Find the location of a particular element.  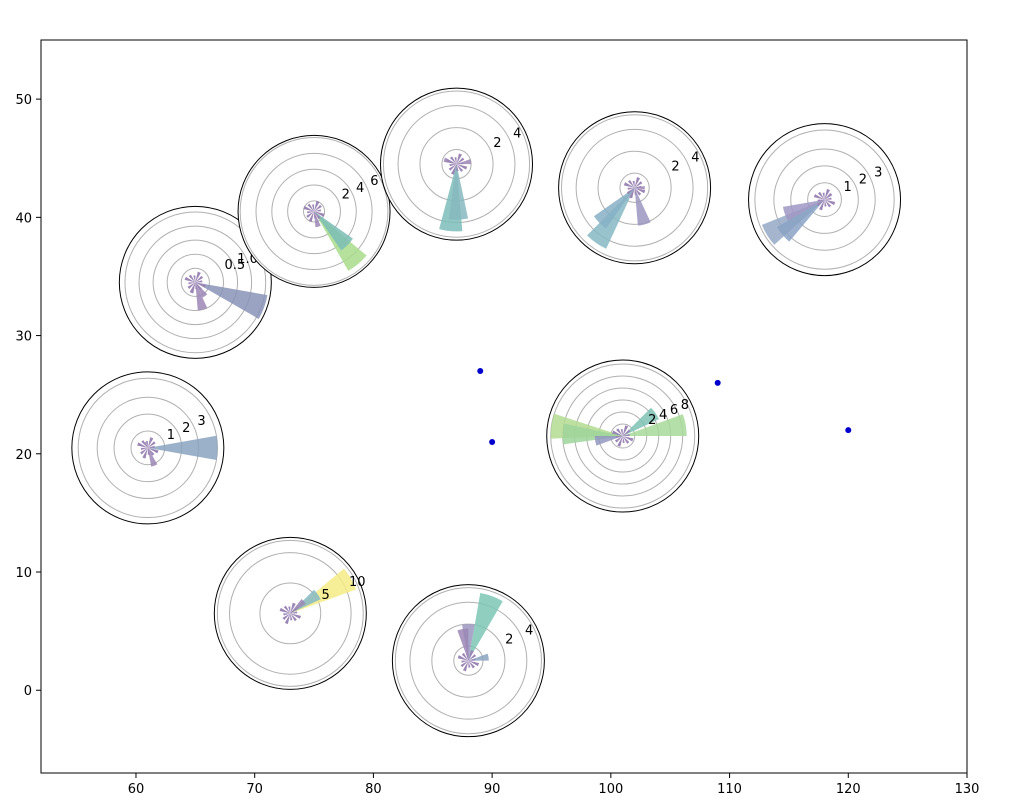

rose-inset: 24 is located at coordinates (468, 661).